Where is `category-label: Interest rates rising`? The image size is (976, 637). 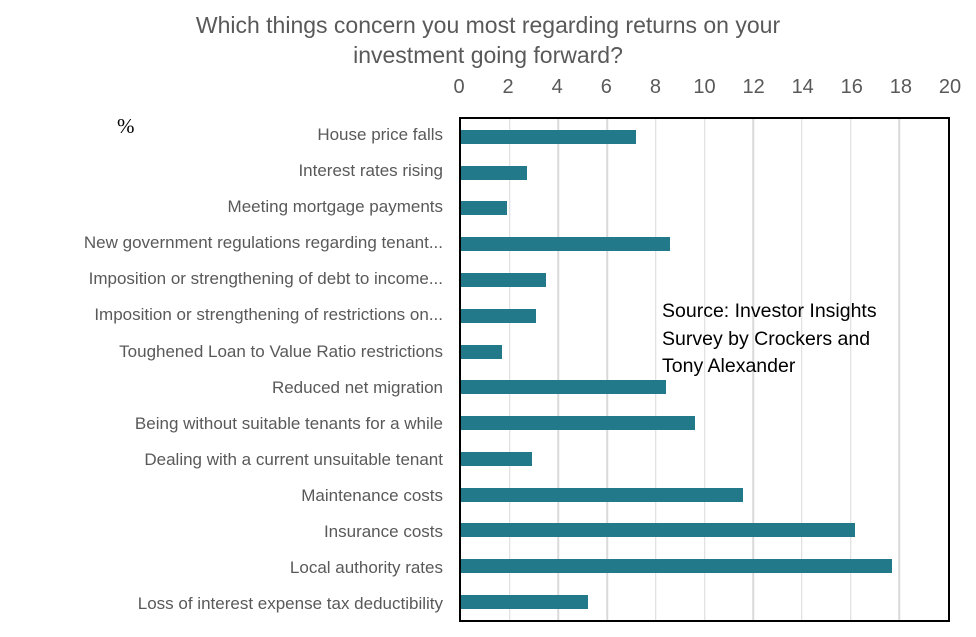 category-label: Interest rates rising is located at coordinates (370, 171).